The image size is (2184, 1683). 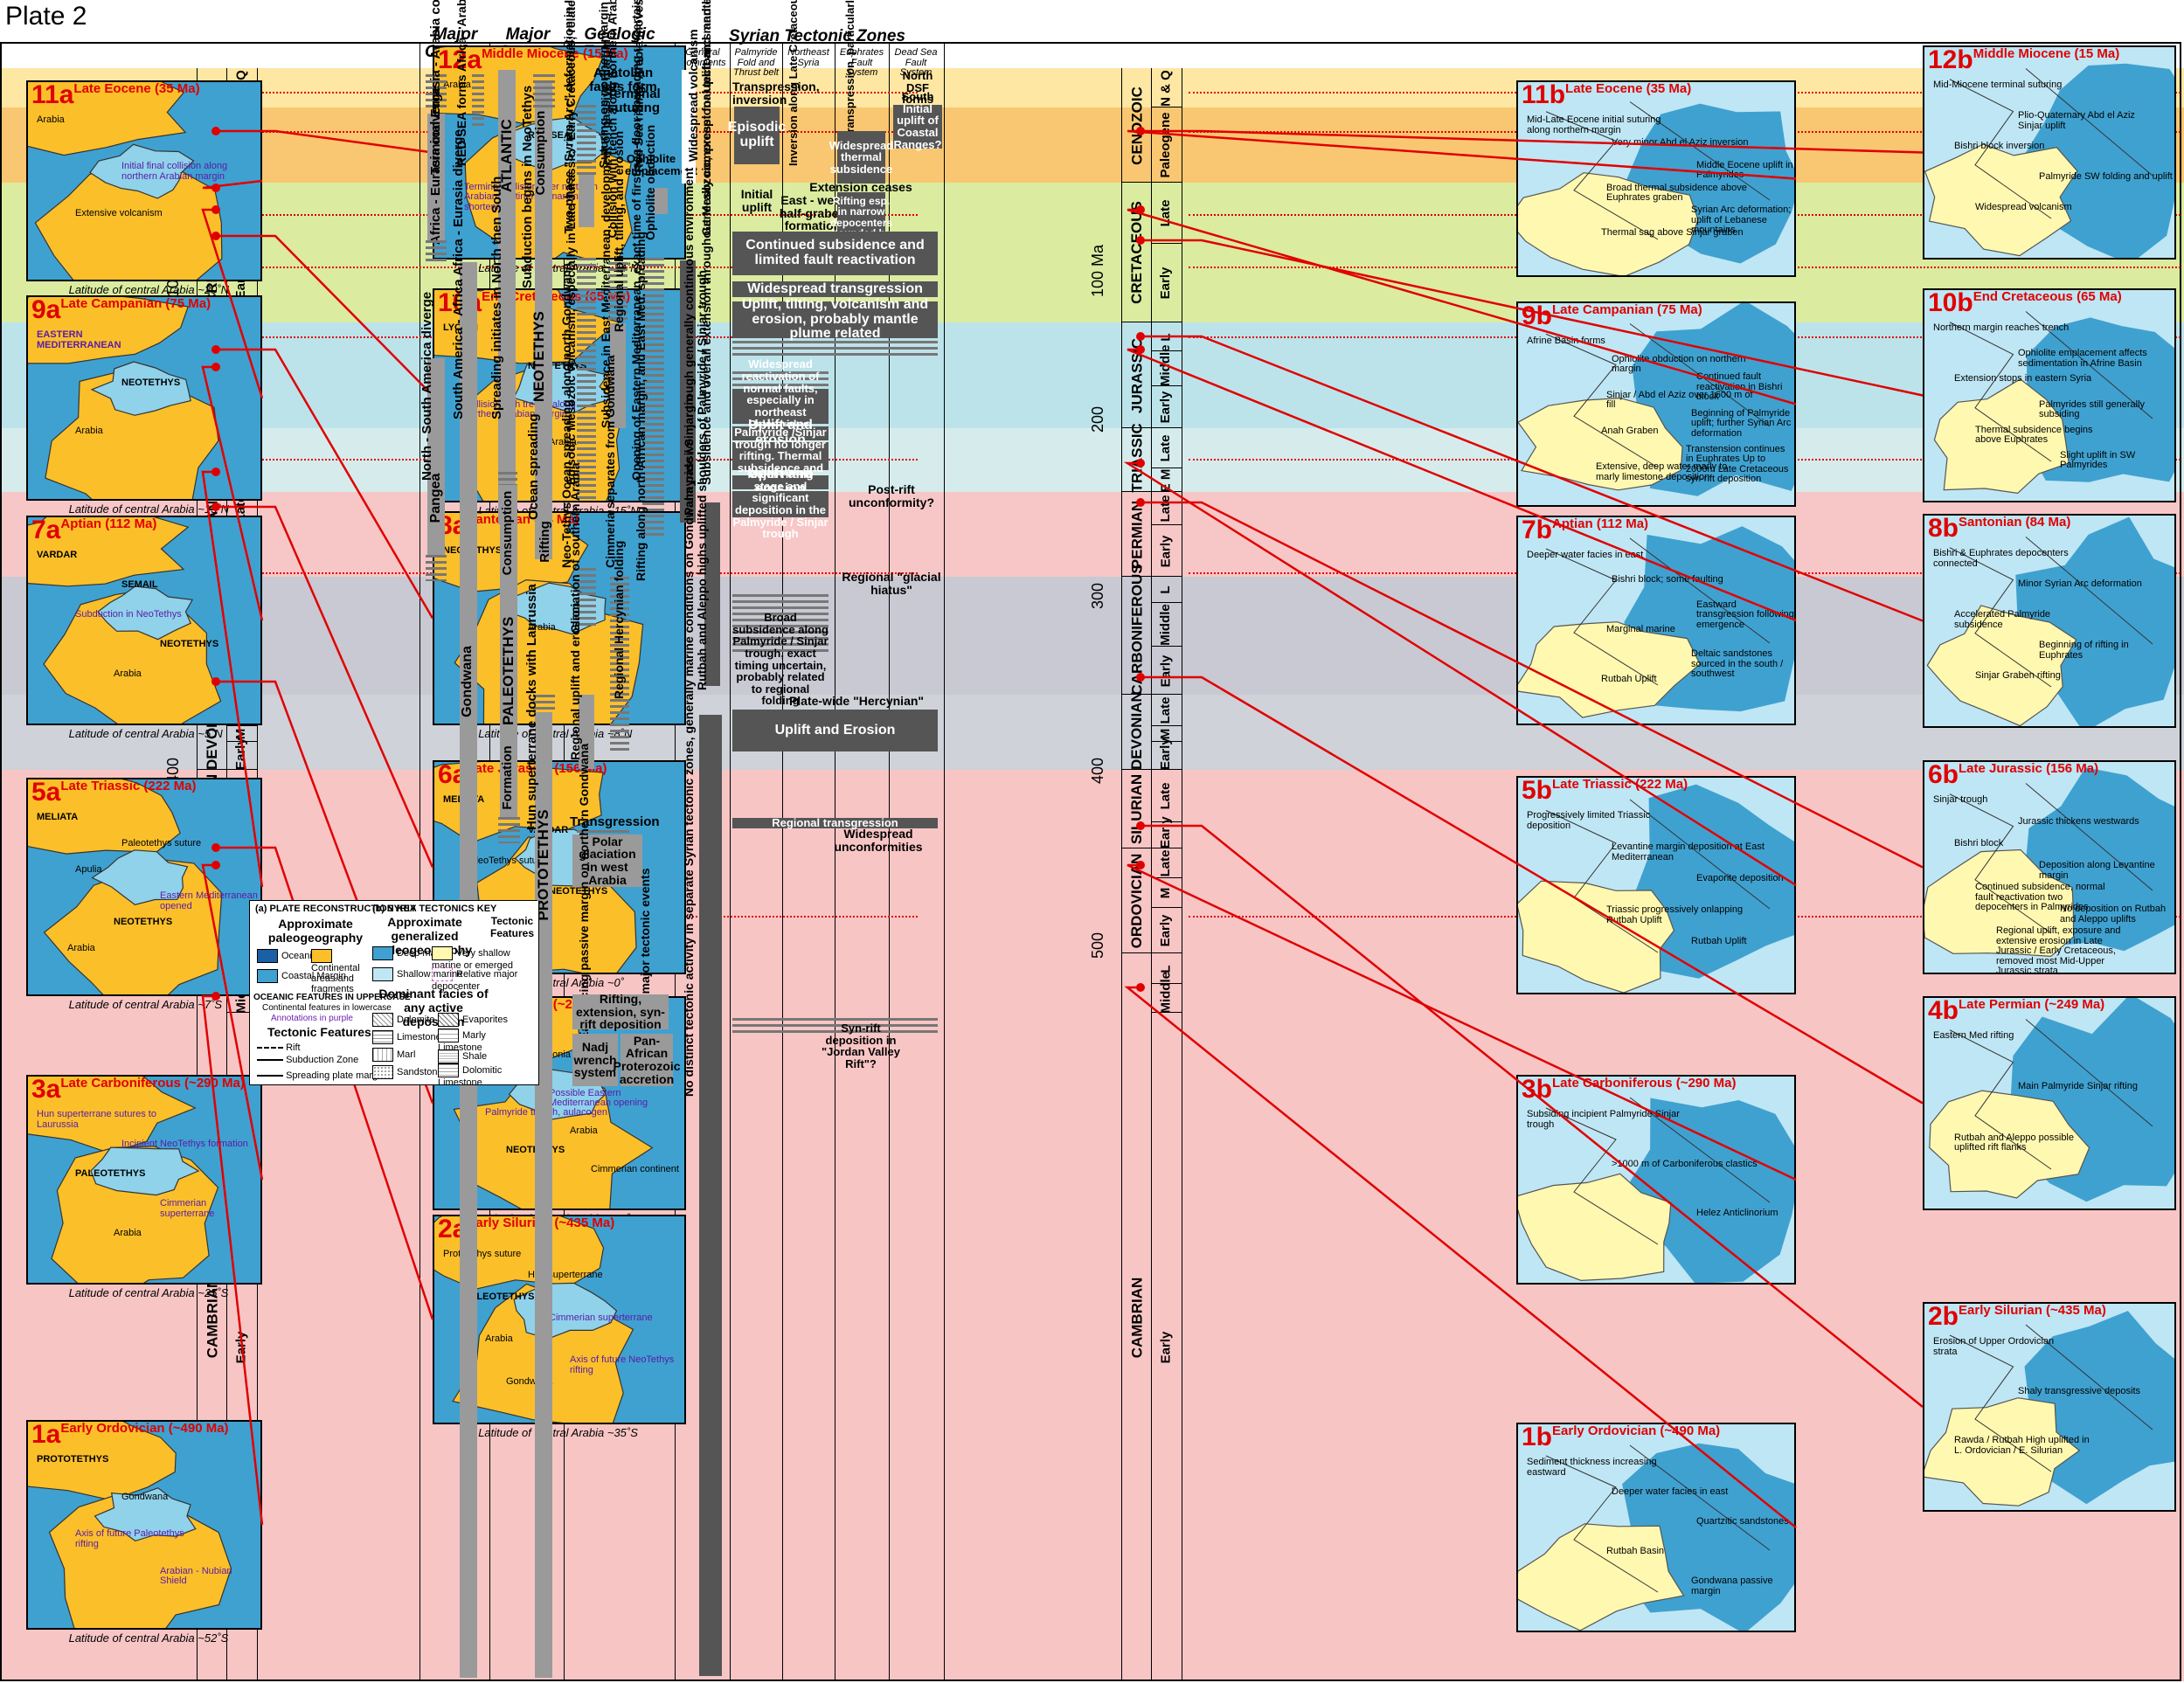 I want to click on period-label: E M, so click(x=1165, y=480).